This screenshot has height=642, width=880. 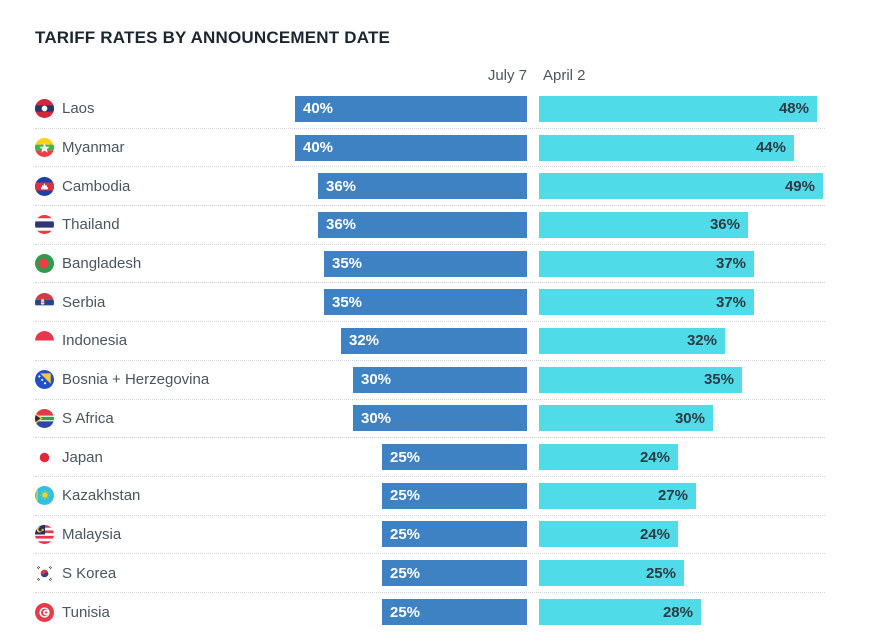 What do you see at coordinates (93, 148) in the screenshot?
I see `country-label: Myanmar` at bounding box center [93, 148].